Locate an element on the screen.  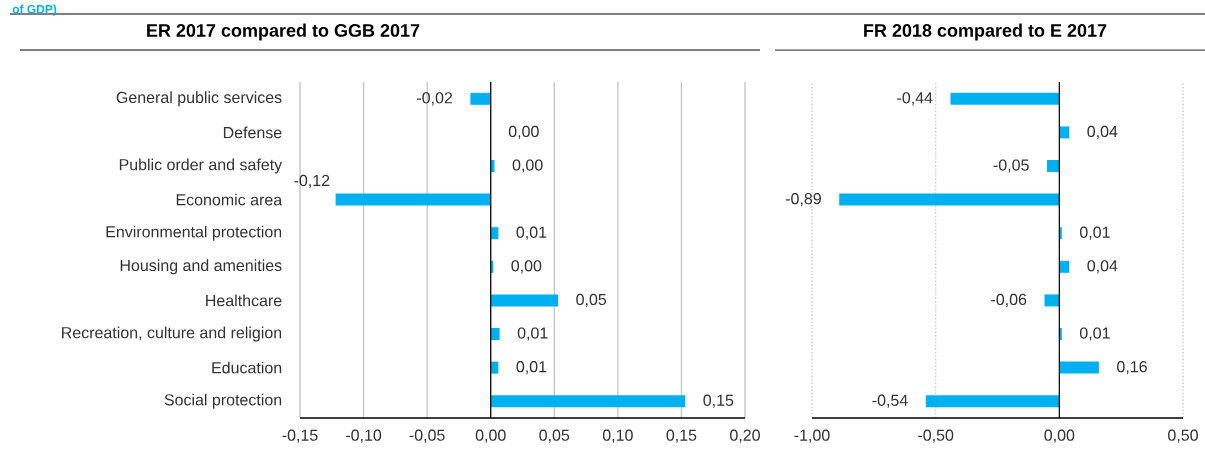
text: of GDP) is located at coordinates (34, 10).